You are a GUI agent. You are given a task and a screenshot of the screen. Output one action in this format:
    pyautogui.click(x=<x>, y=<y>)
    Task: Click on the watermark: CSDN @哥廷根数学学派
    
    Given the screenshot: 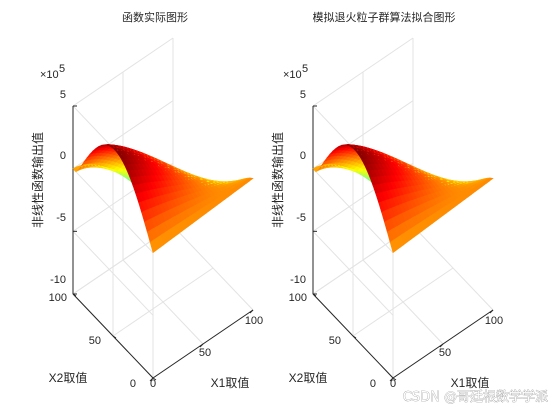 What is the action you would take?
    pyautogui.click(x=475, y=397)
    